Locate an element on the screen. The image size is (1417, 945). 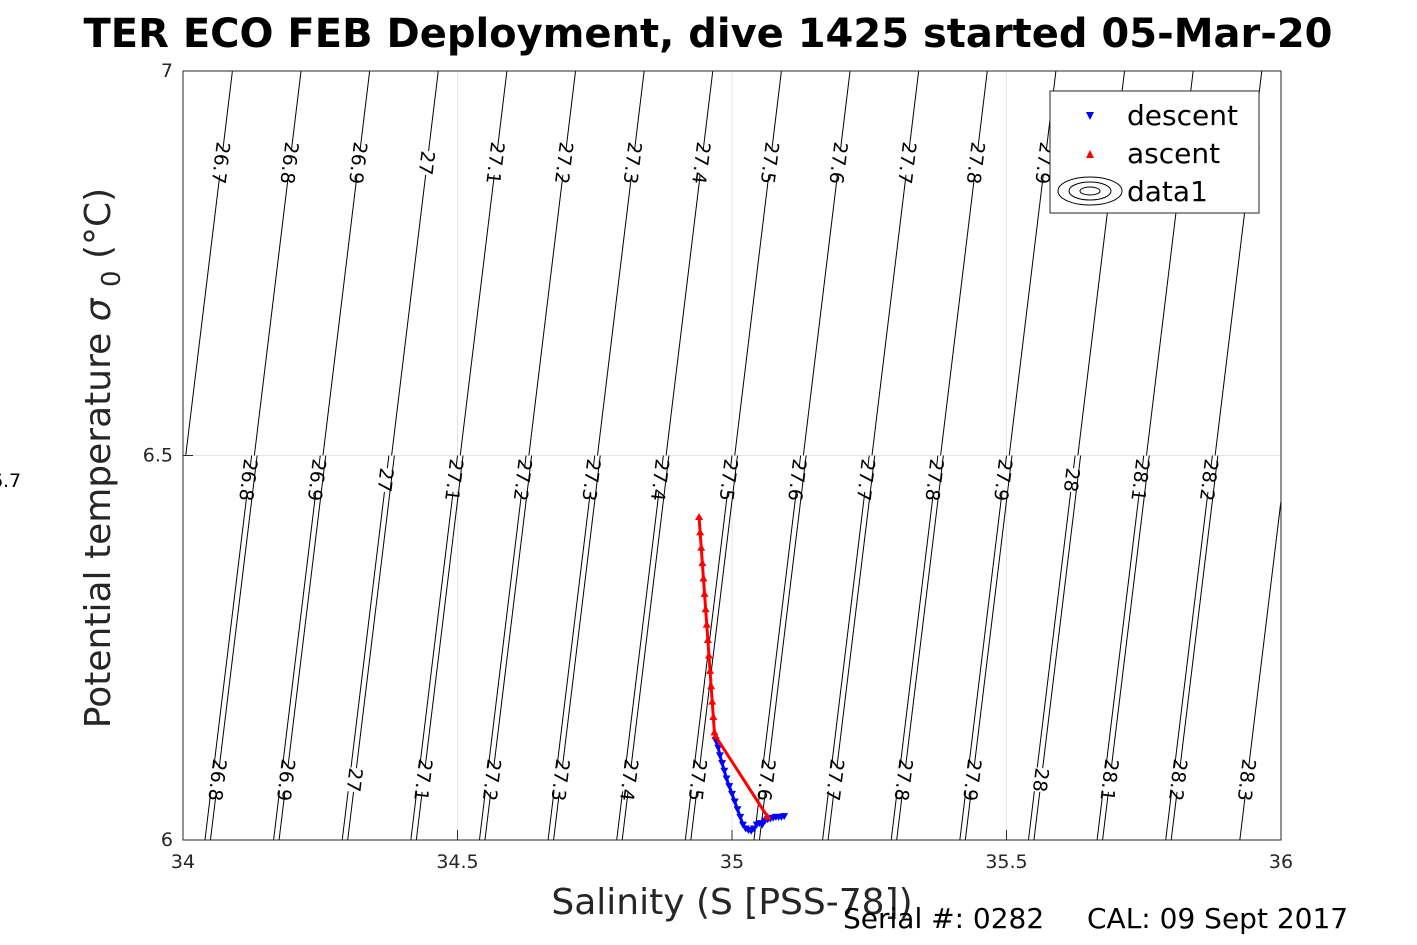
contour-label-bg-6-bot is located at coordinates (561, 780).